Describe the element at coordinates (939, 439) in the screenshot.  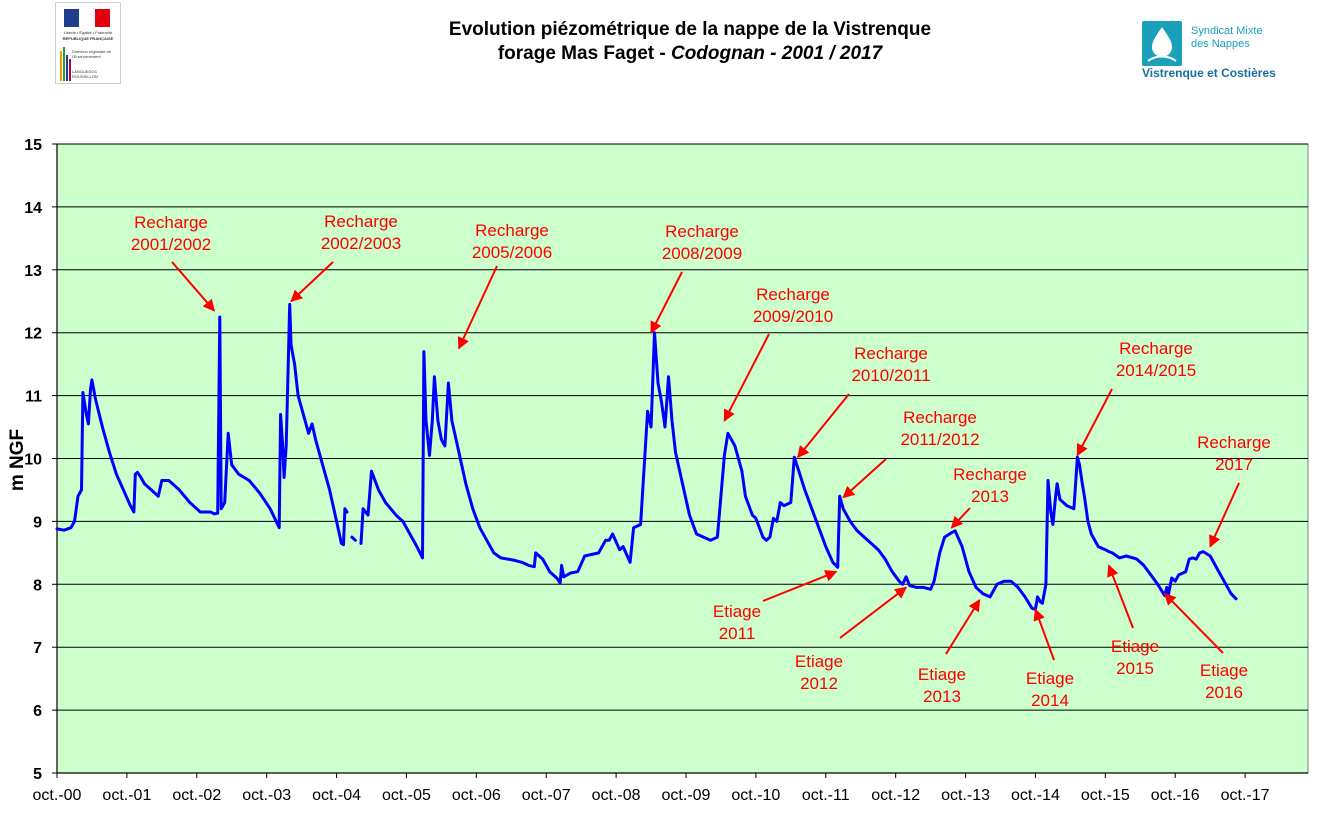
I see `annotation-text: 2011/2012` at that location.